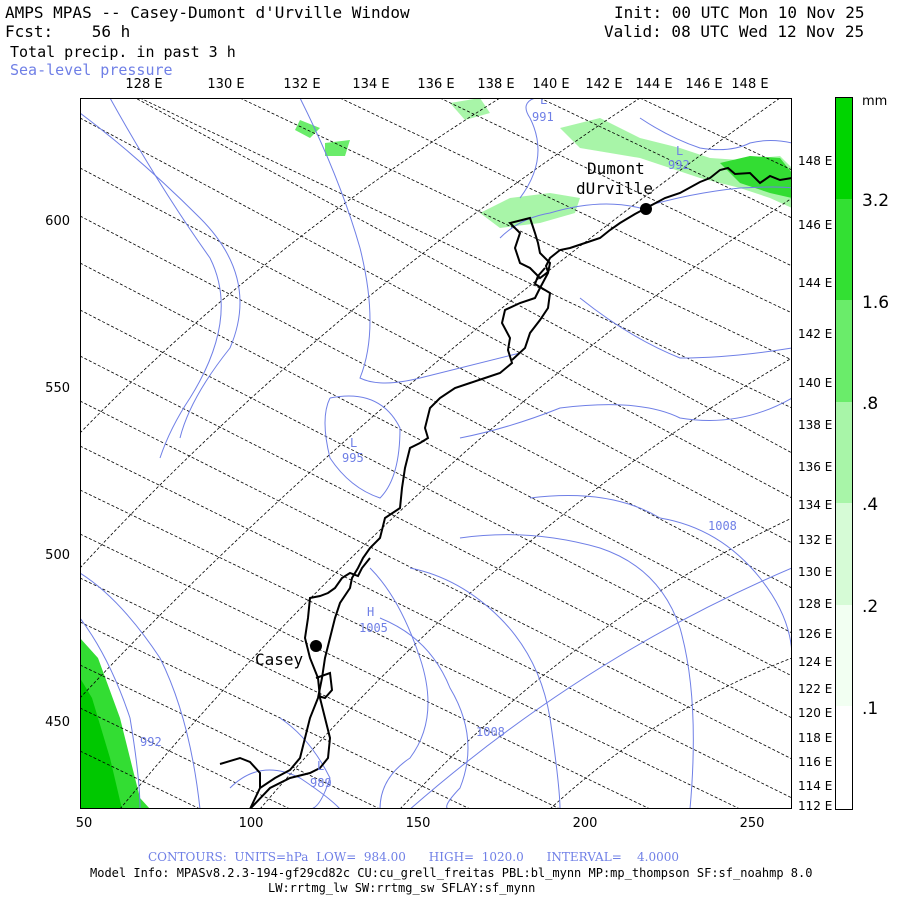 Image resolution: width=900 pixels, height=900 pixels. What do you see at coordinates (734, 31) in the screenshot?
I see `valid-time: Valid: 08 UTC Wed 12 Nov 25` at bounding box center [734, 31].